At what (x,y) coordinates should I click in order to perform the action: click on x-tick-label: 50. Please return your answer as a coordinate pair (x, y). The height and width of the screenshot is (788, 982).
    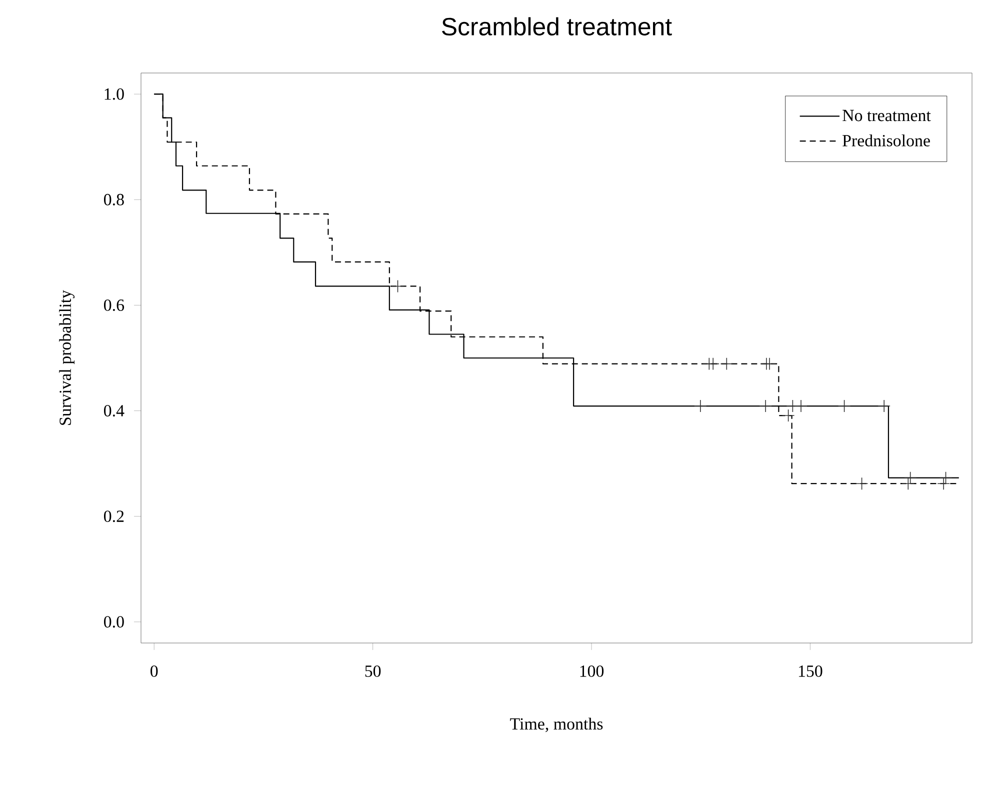
    Looking at the image, I should click on (373, 671).